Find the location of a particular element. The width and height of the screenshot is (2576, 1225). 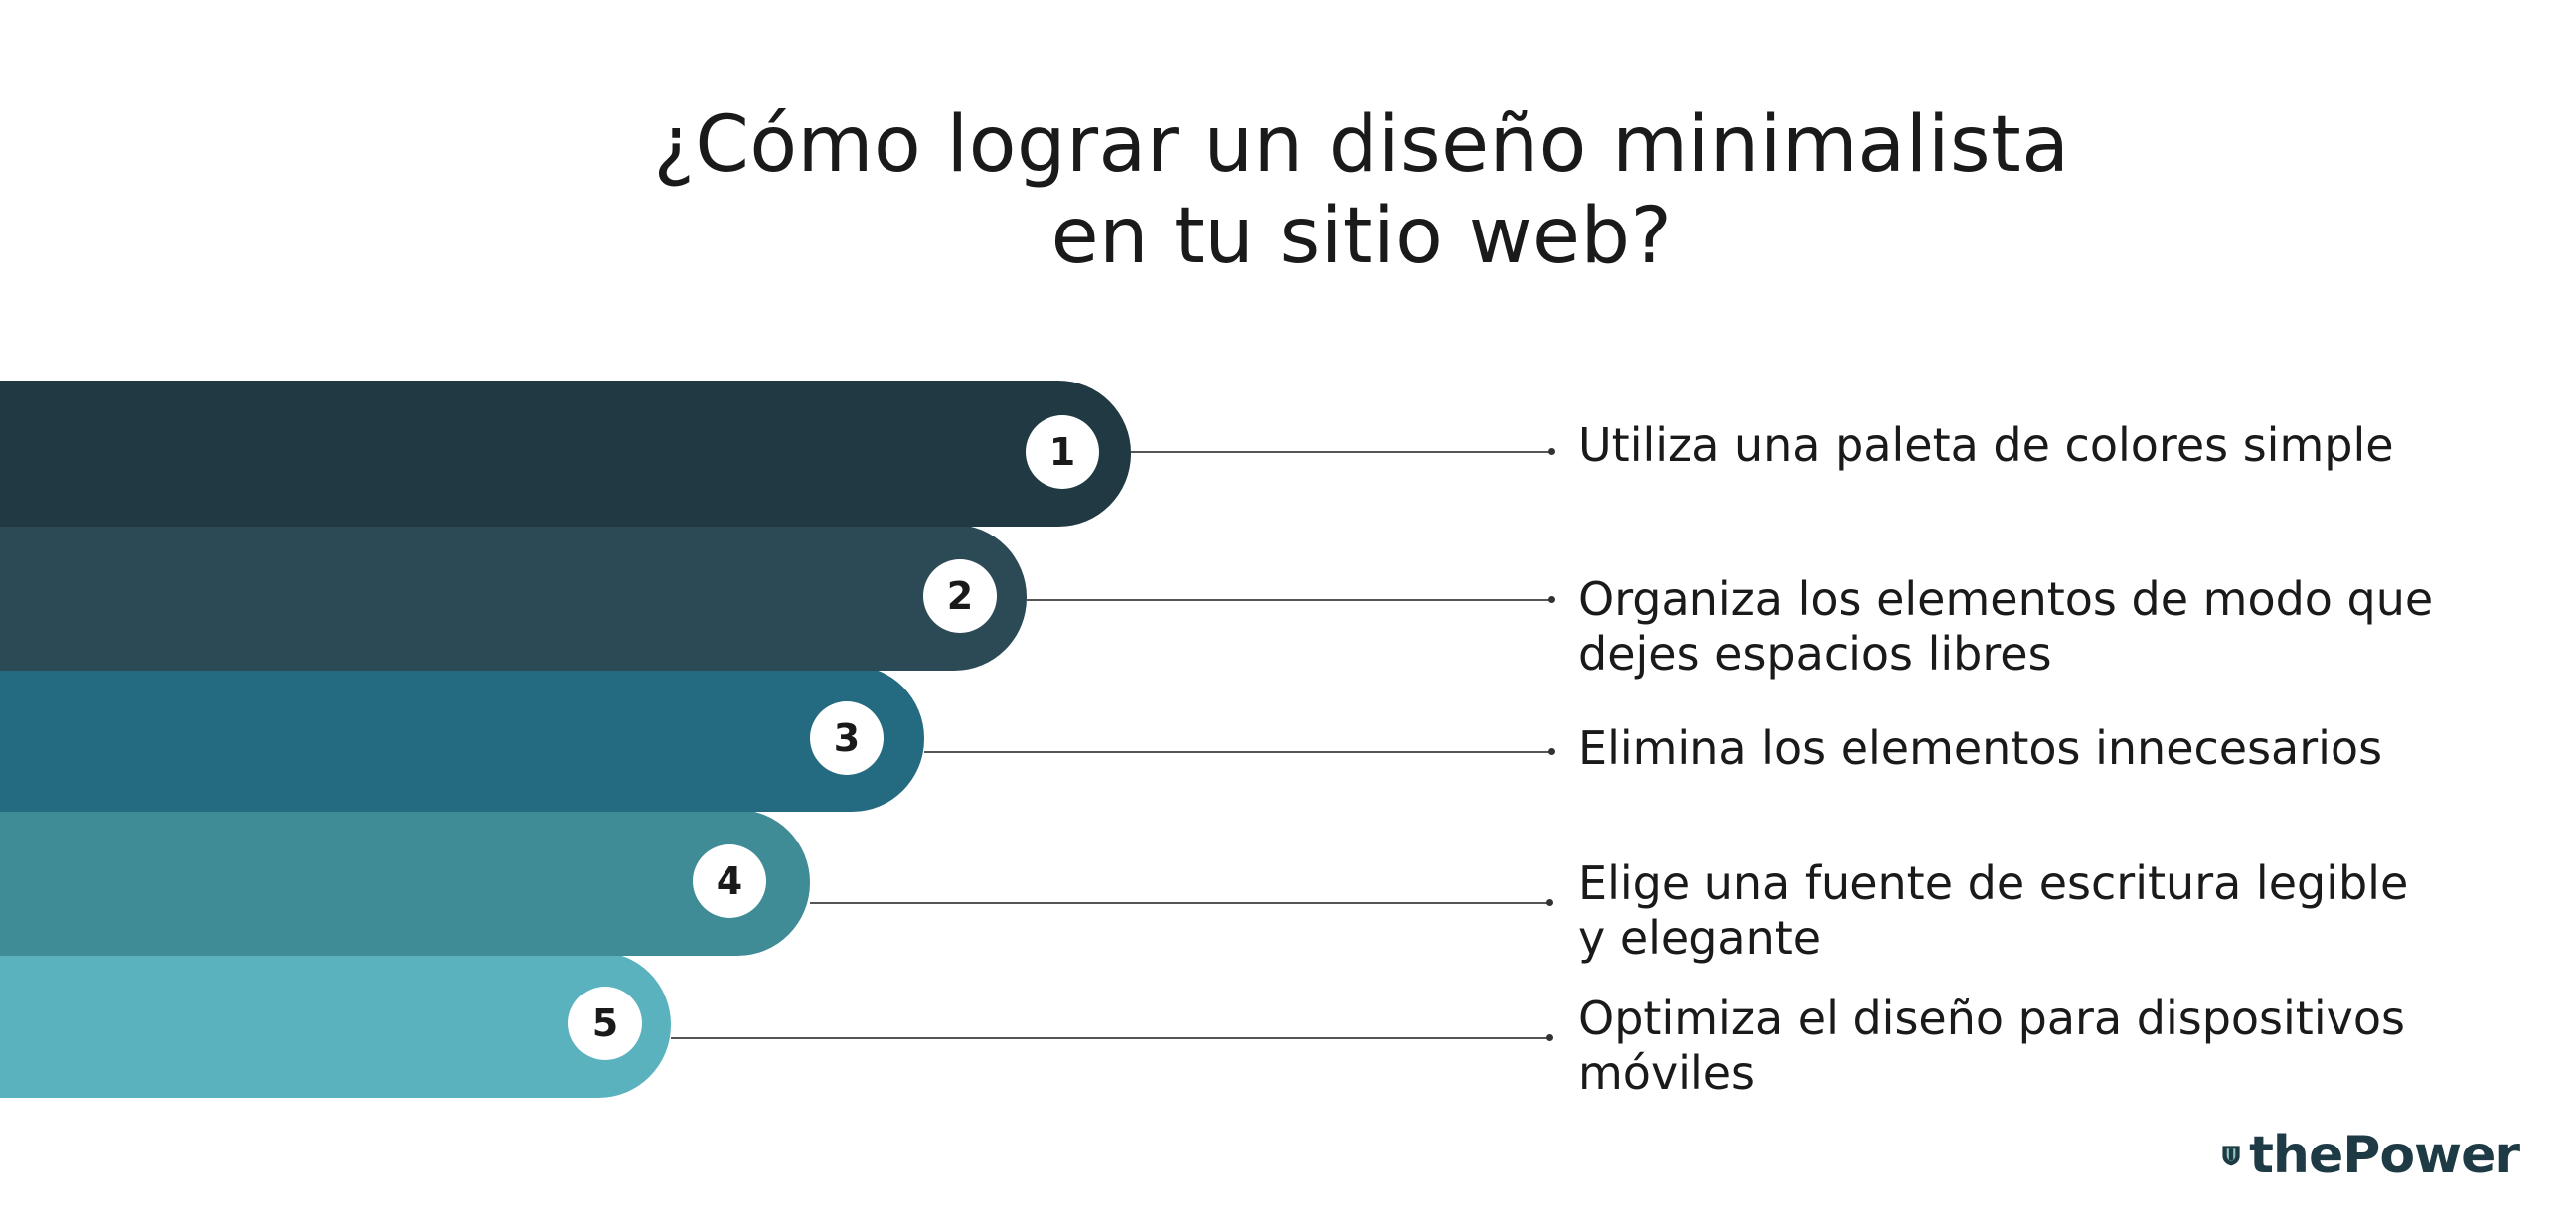

brand-logo-text: thePower is located at coordinates (2384, 1156).